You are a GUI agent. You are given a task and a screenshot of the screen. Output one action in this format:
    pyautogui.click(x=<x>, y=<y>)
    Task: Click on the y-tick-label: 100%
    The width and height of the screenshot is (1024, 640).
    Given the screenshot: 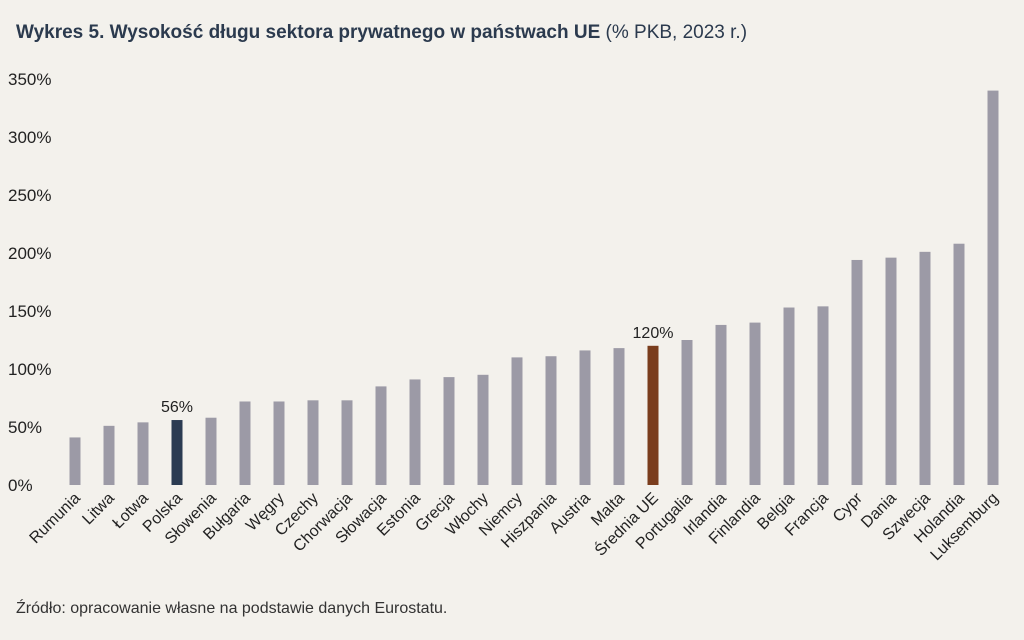 What is the action you would take?
    pyautogui.click(x=29, y=369)
    